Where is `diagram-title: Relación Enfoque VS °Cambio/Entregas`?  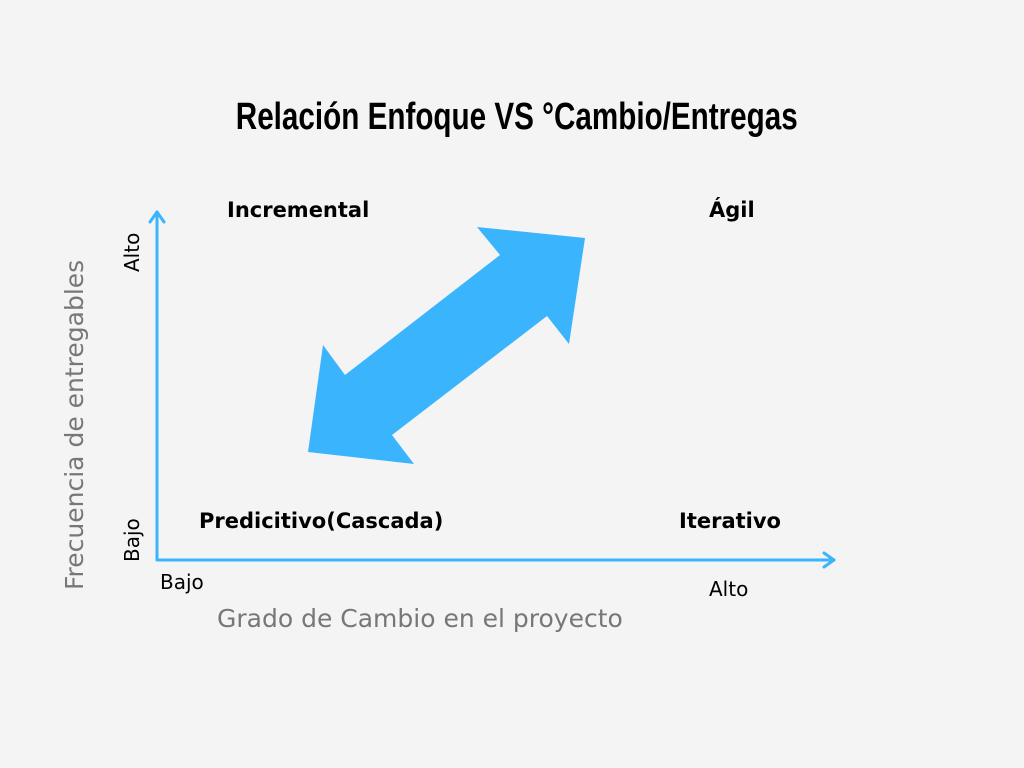 diagram-title: Relación Enfoque VS °Cambio/Entregas is located at coordinates (516, 117).